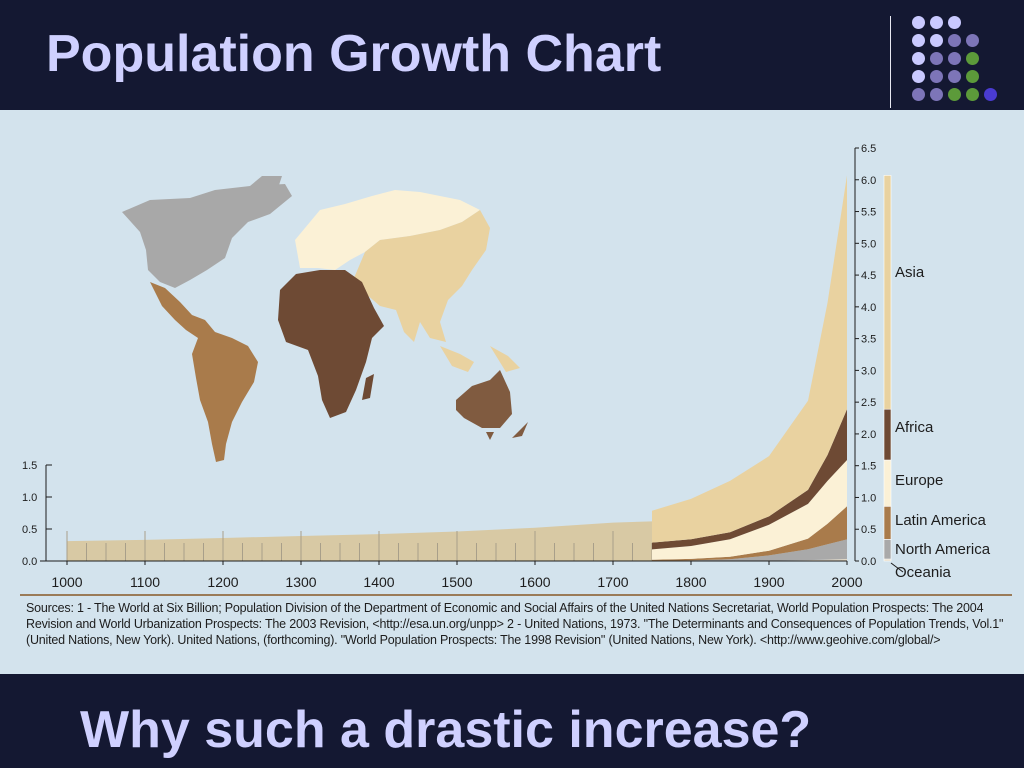 The image size is (1024, 768). What do you see at coordinates (868, 181) in the screenshot?
I see `right-axis-tick-label: 6.0` at bounding box center [868, 181].